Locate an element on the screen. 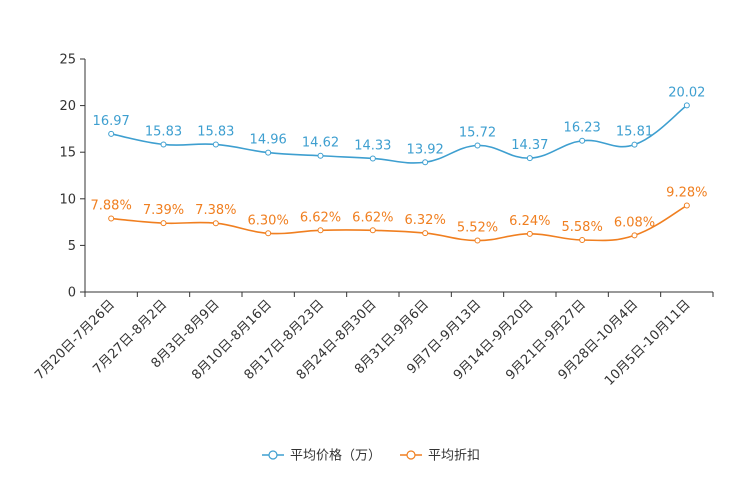 This screenshot has height=496, width=744. legend-label: 平均折扣 is located at coordinates (454, 456).